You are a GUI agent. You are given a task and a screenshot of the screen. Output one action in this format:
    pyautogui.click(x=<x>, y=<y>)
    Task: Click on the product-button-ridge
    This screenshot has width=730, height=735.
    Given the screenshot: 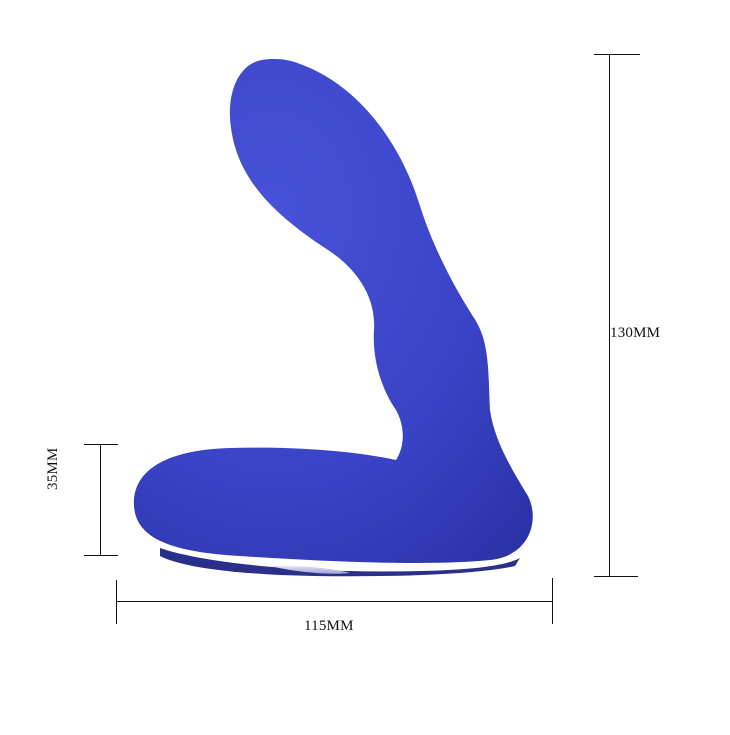 What is the action you would take?
    pyautogui.click(x=246, y=569)
    